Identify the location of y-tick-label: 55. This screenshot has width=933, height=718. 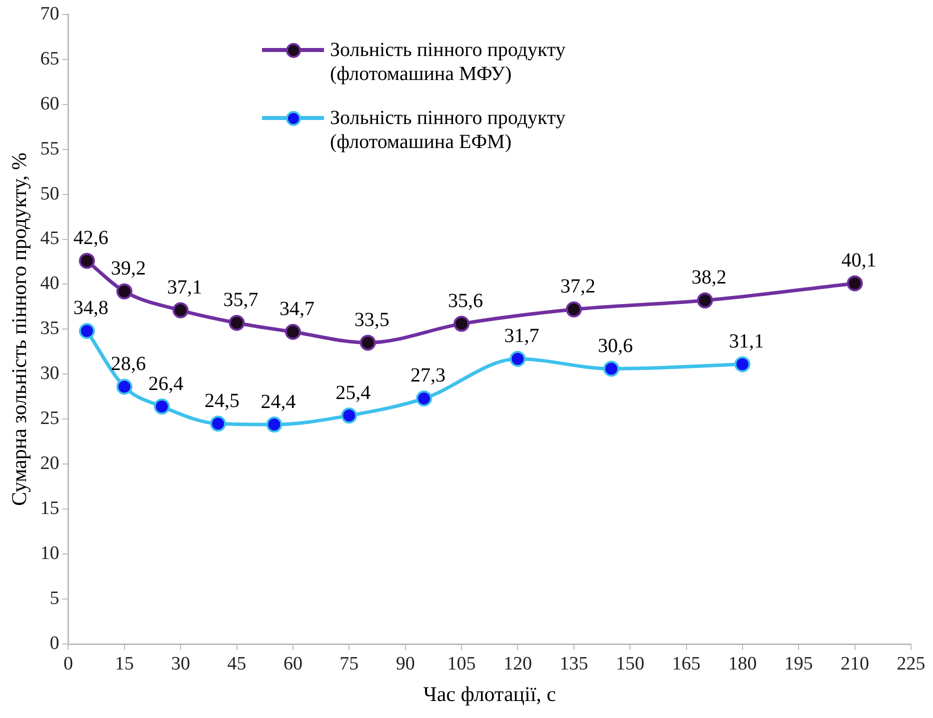
(50, 149).